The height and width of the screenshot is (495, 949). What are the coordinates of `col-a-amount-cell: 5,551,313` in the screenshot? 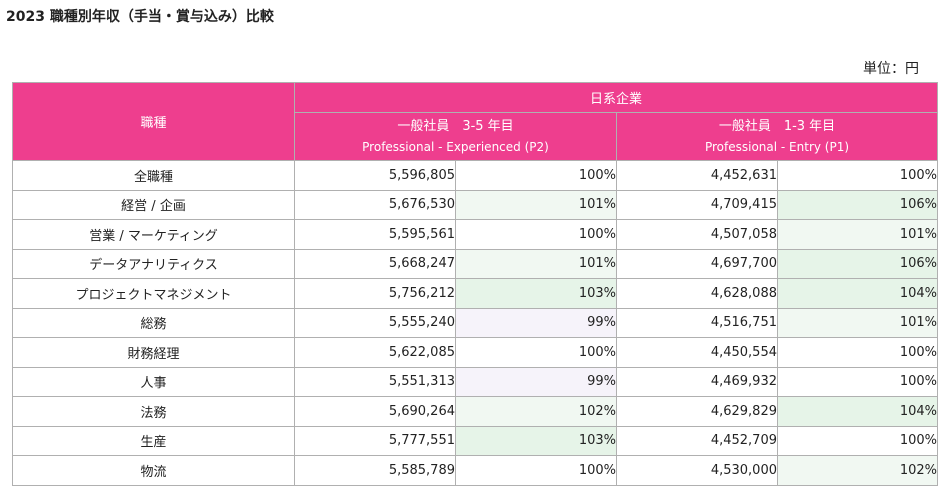 It's located at (375, 381).